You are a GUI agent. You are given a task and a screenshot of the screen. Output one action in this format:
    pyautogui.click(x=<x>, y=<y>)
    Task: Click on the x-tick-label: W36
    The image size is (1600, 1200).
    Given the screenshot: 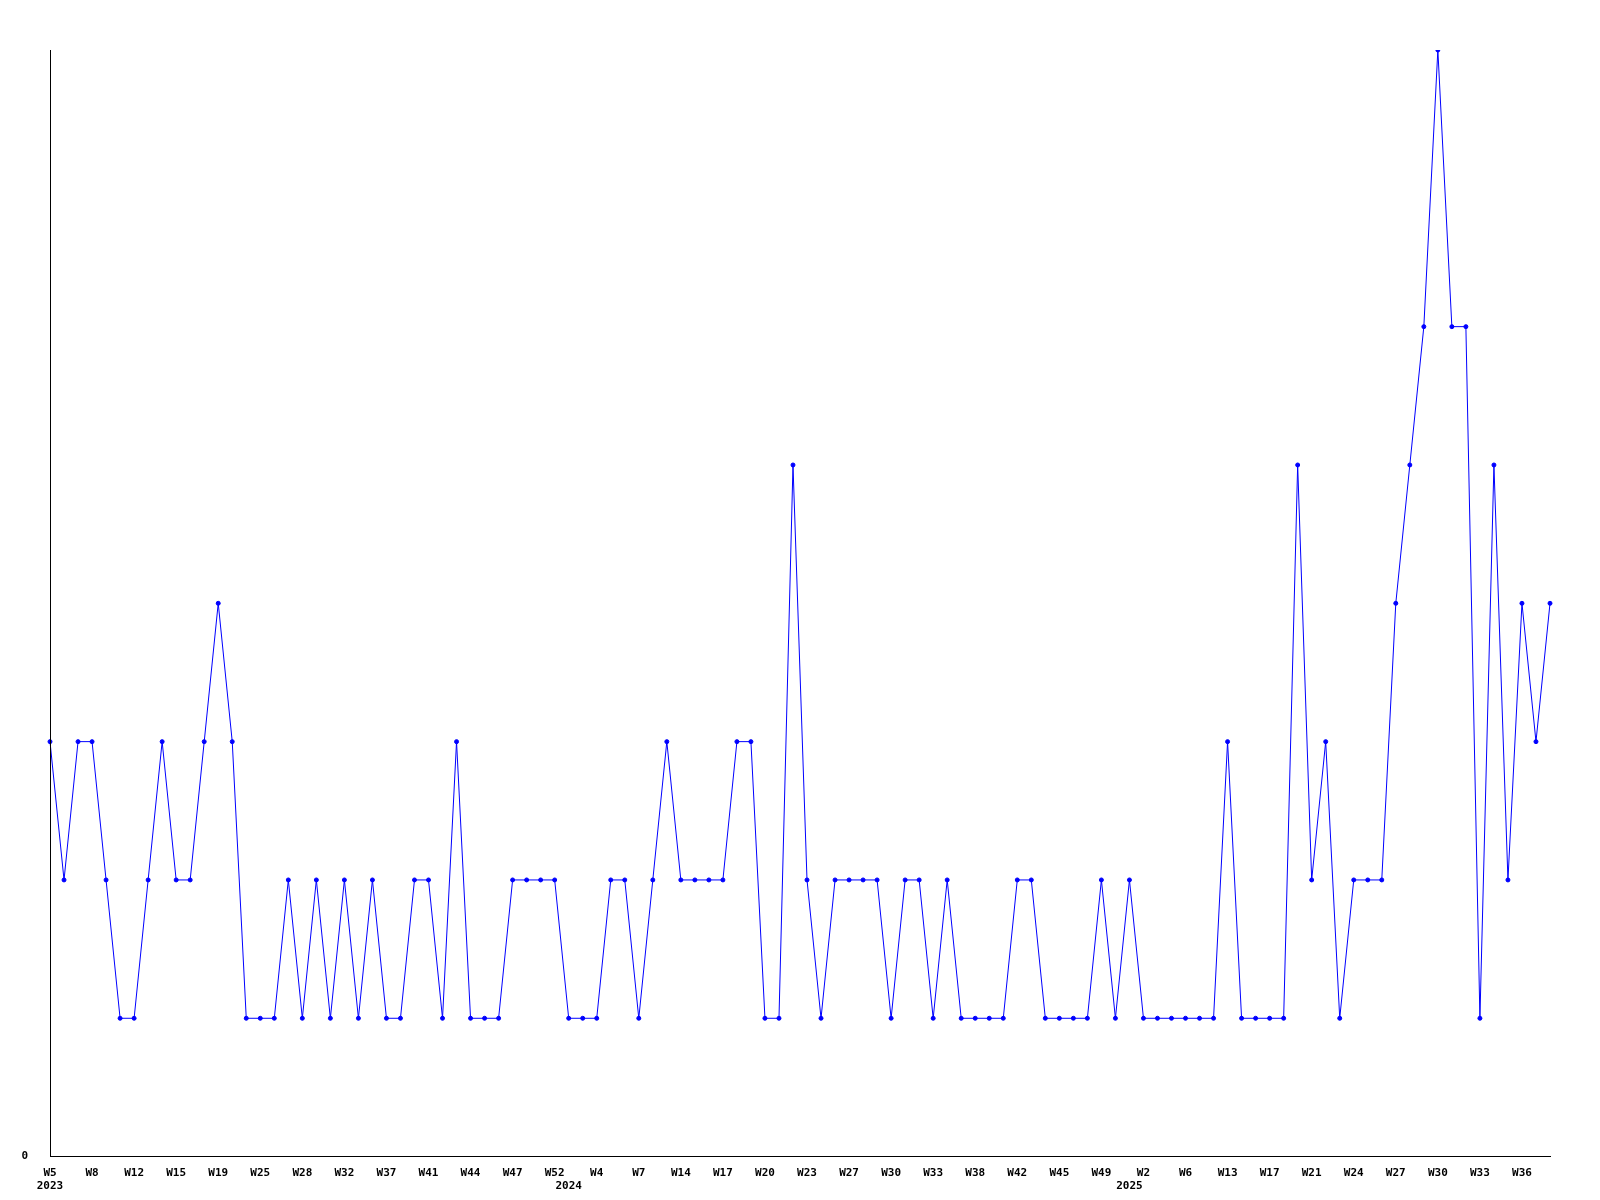 What is the action you would take?
    pyautogui.click(x=1522, y=1173)
    